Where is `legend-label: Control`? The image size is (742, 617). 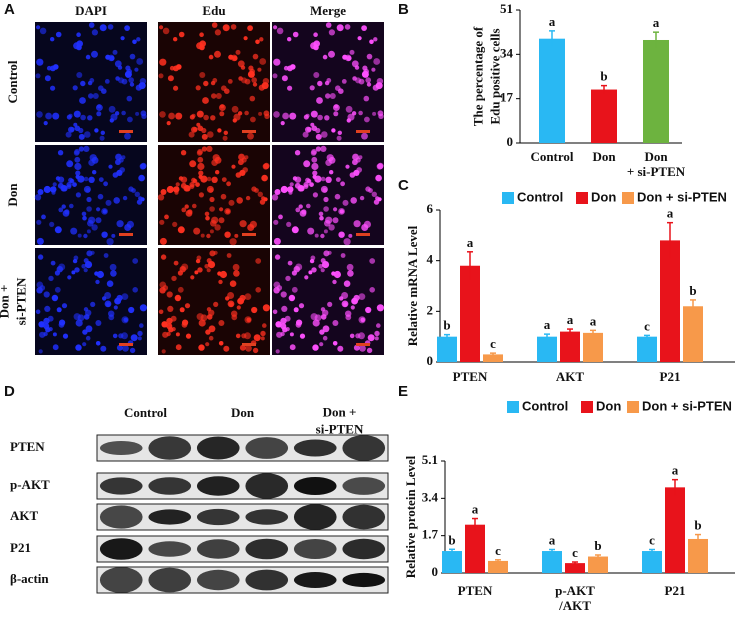
legend-label: Control is located at coordinates (545, 405).